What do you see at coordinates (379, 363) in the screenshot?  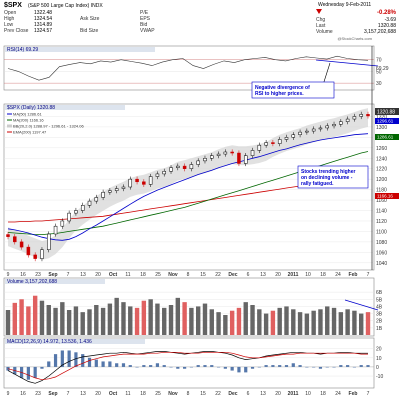 I see `macd-y-ticks: 20 10 0 -10` at bounding box center [379, 363].